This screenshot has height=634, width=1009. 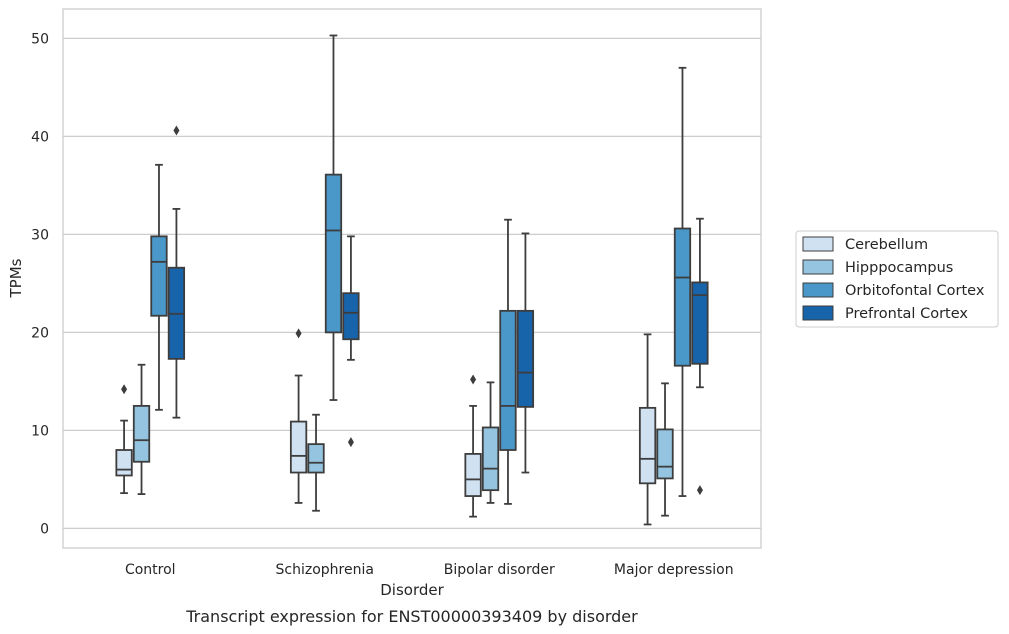 I want to click on y-tick-label: 10, so click(x=40, y=431).